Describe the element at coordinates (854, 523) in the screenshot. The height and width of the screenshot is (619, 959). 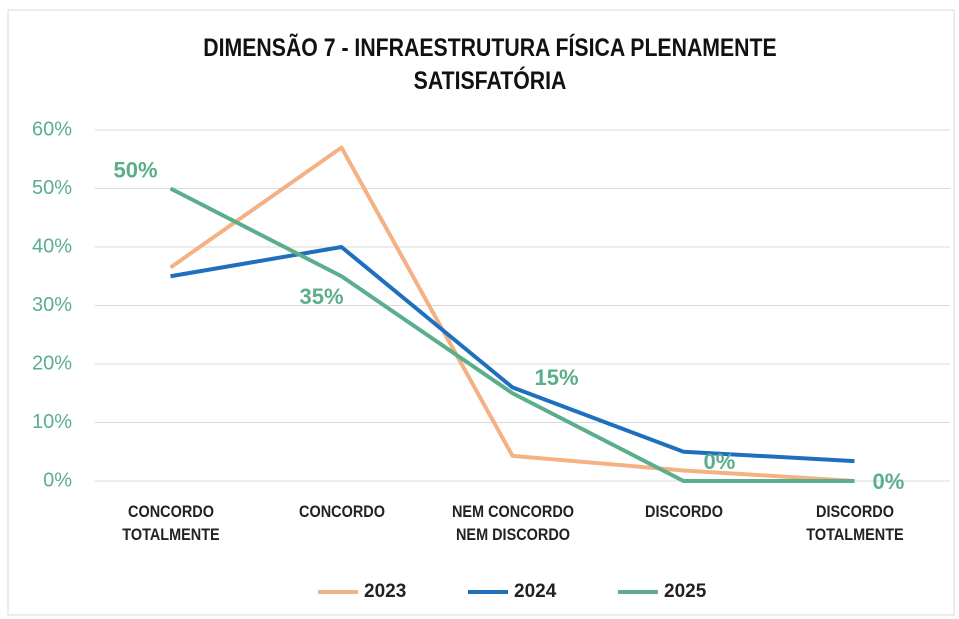
I see `x-tick-label: DISCORDO TOTALMENTE` at that location.